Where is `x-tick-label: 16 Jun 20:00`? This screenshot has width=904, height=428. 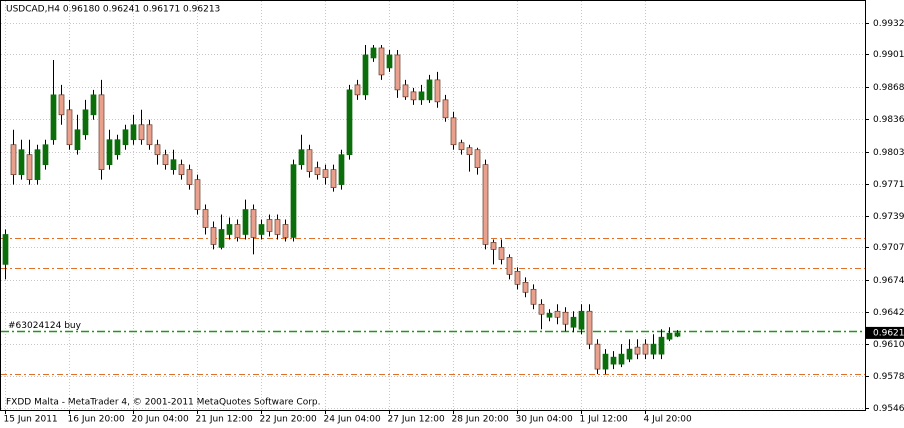 x-tick-label: 16 Jun 20:00 is located at coordinates (96, 420).